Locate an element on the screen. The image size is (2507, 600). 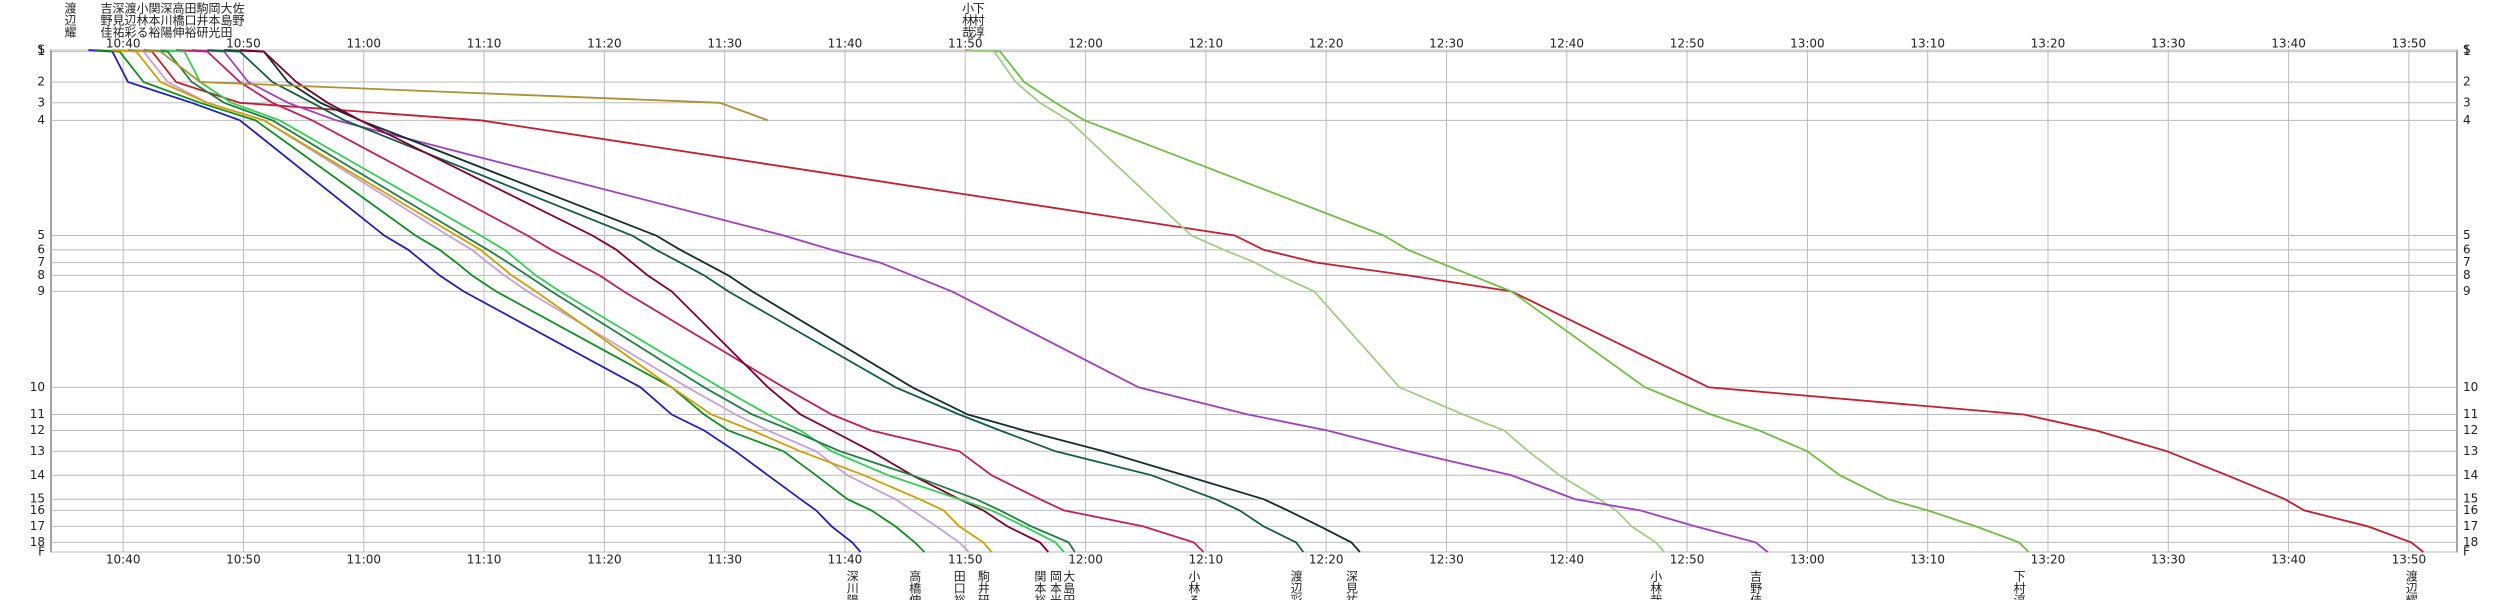
y-tick-label: 8 is located at coordinates (2467, 275).